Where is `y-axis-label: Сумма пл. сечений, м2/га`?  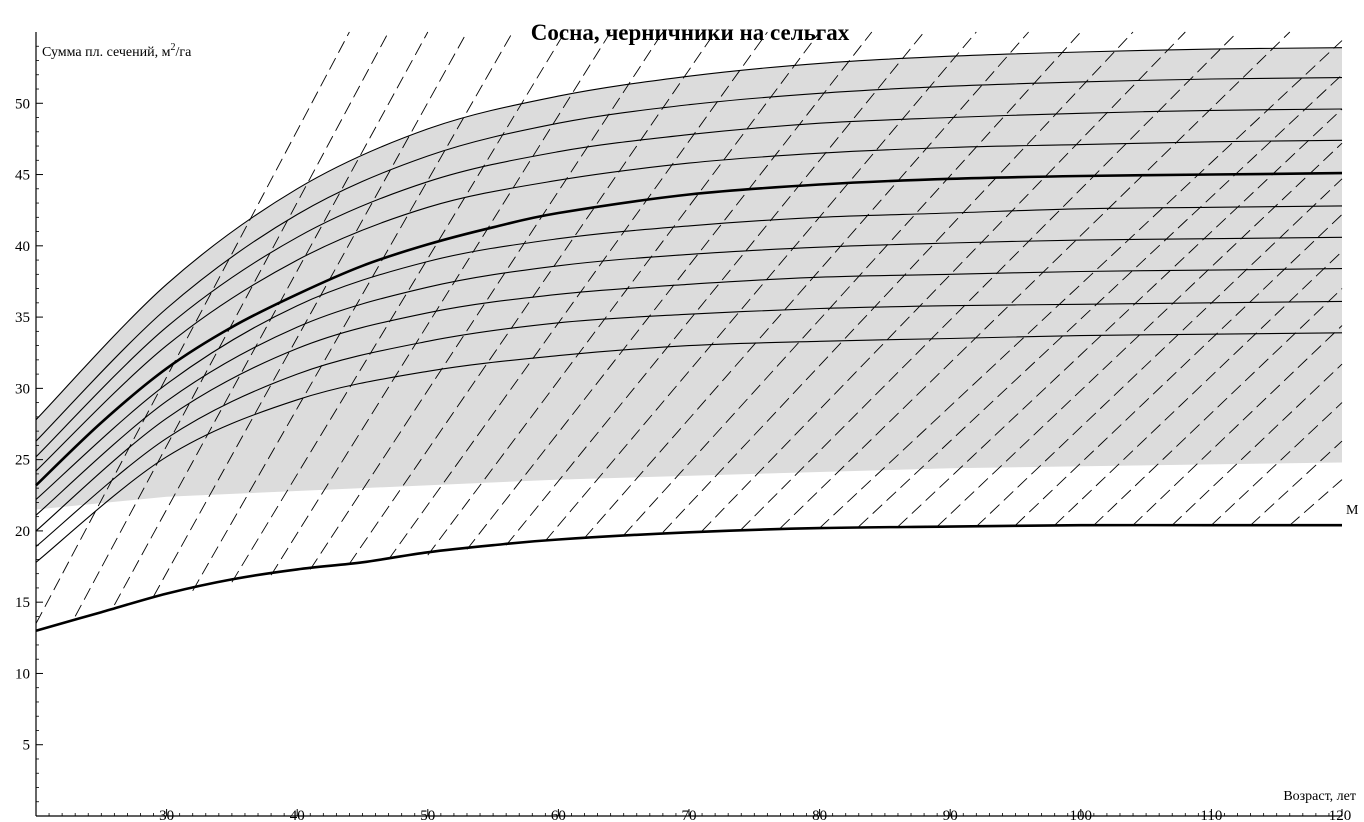
y-axis-label: Сумма пл. сечений, м2/га is located at coordinates (117, 51).